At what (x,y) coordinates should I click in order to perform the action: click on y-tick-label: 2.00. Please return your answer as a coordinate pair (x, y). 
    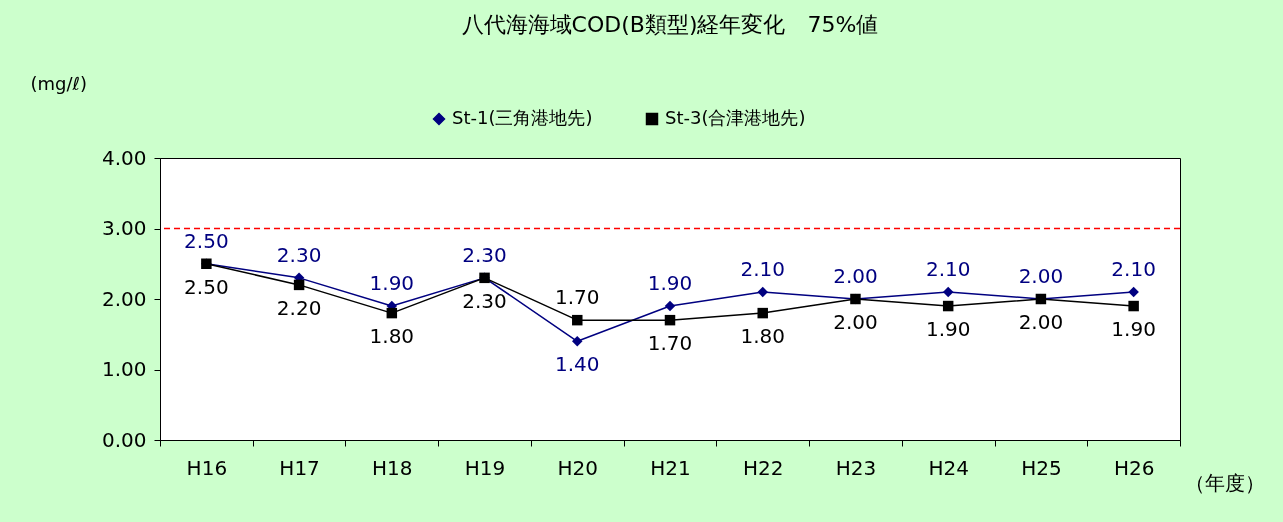
    Looking at the image, I should click on (124, 298).